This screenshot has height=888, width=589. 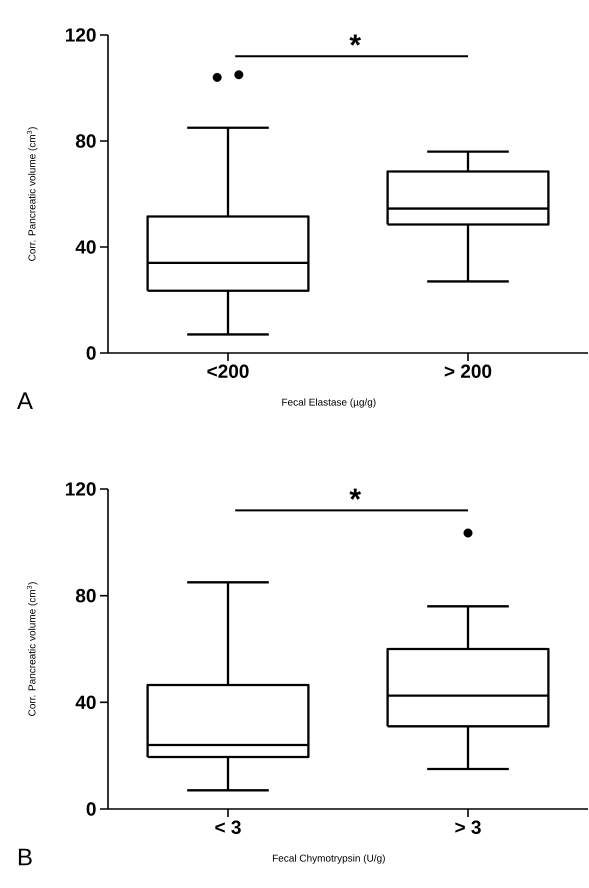 I want to click on x-tick-label: > 3, so click(x=468, y=827).